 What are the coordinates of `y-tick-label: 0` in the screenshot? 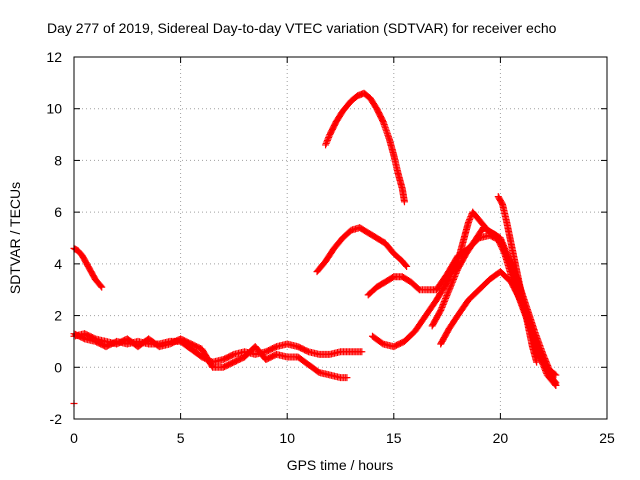 It's located at (58, 367).